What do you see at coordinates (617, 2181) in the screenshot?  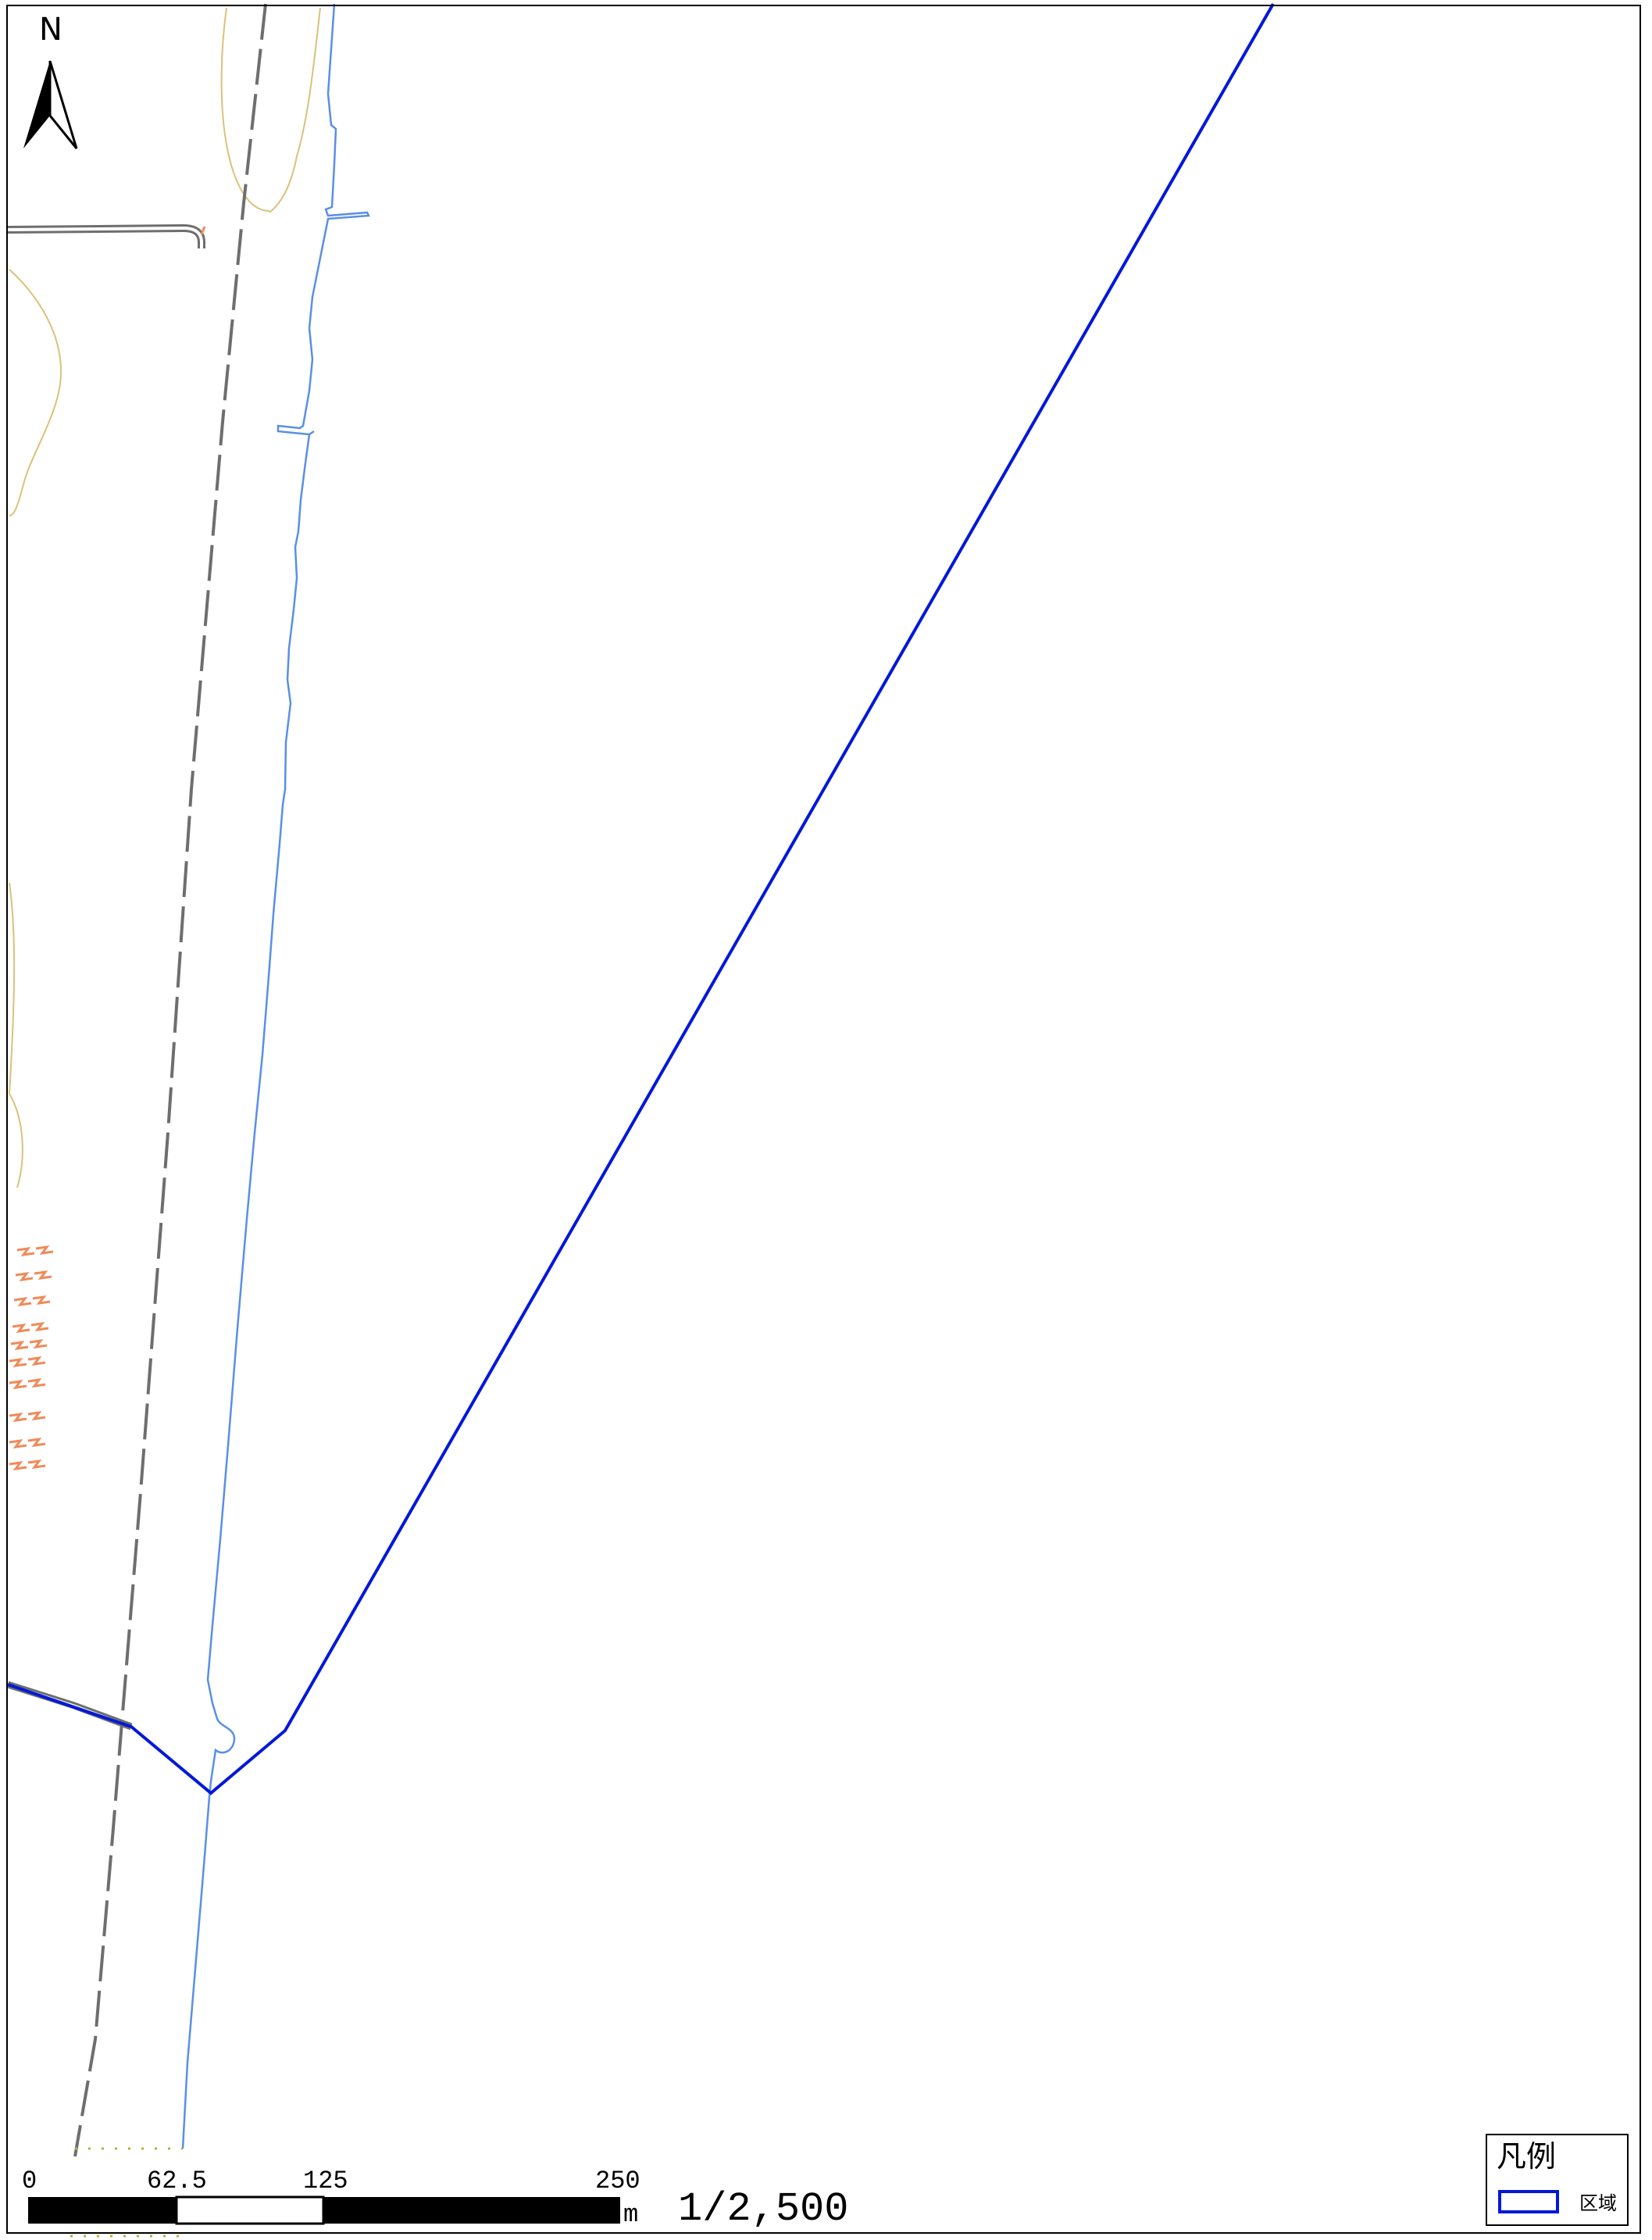 I see `scale-tick-250: 250` at bounding box center [617, 2181].